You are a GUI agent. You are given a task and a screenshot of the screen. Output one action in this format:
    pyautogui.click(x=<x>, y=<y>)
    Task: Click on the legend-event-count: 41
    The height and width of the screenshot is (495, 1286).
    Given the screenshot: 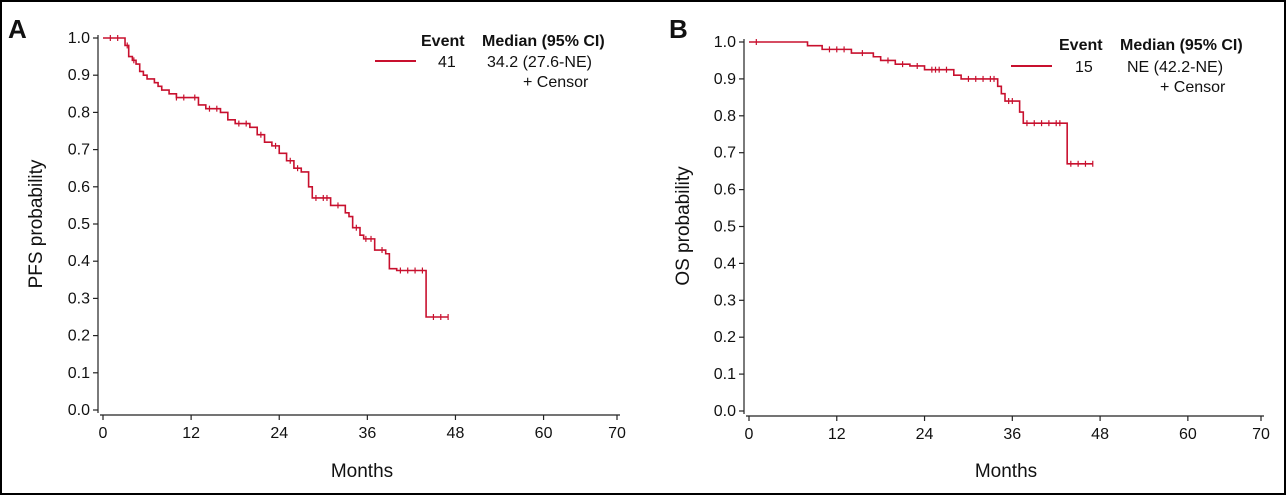 What is the action you would take?
    pyautogui.click(x=447, y=62)
    